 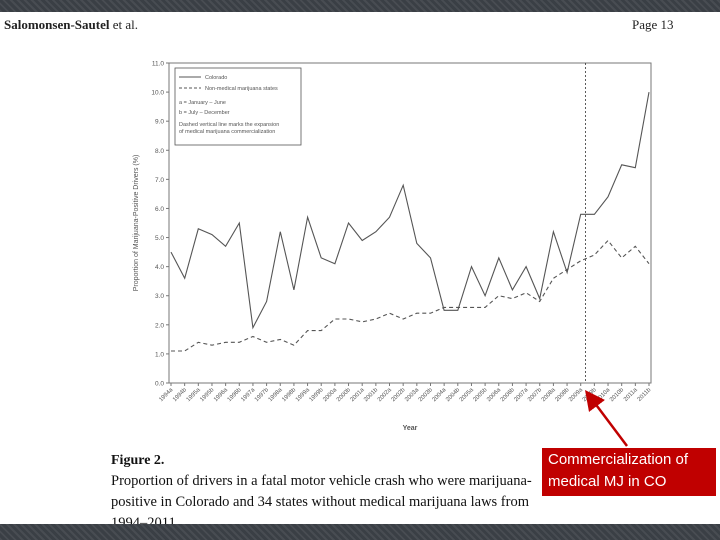 I want to click on x-tick-label: 2010b, so click(x=617, y=395).